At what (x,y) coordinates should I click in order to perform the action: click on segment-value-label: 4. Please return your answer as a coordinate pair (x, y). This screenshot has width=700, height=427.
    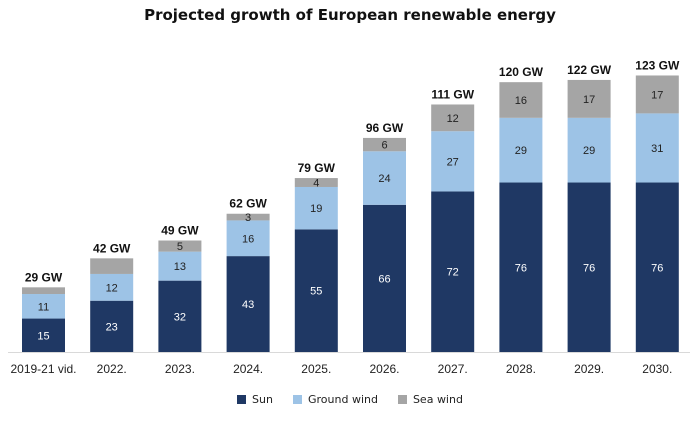
    Looking at the image, I should click on (316, 184).